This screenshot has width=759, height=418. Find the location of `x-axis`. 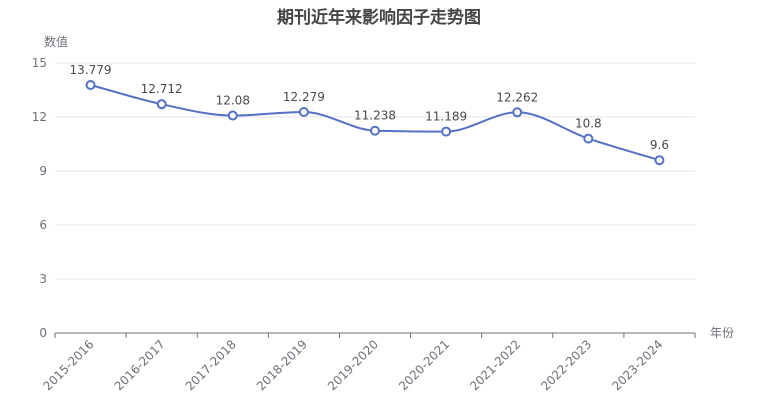

x-axis is located at coordinates (375, 335).